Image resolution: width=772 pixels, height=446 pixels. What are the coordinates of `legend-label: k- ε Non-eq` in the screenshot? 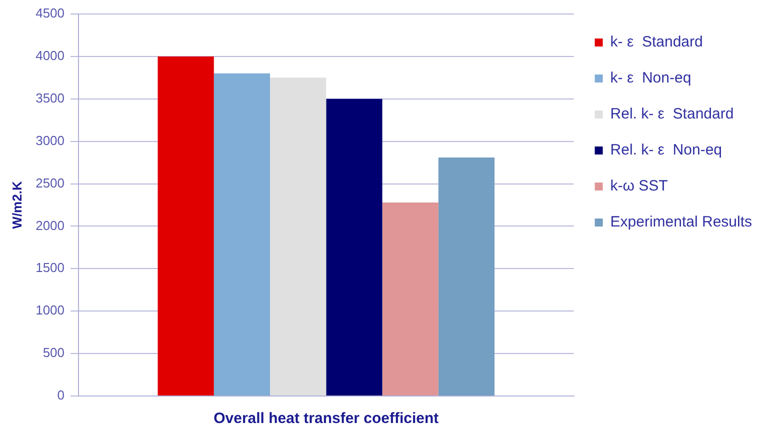 It's located at (651, 78).